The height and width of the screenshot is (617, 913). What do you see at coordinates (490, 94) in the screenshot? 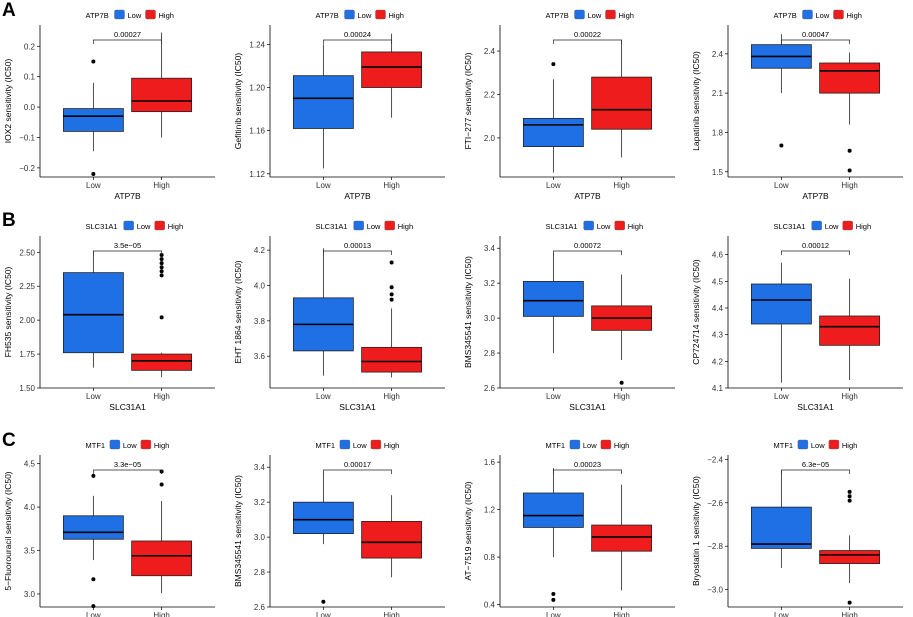
I see `y-tick-label: 2.2` at bounding box center [490, 94].